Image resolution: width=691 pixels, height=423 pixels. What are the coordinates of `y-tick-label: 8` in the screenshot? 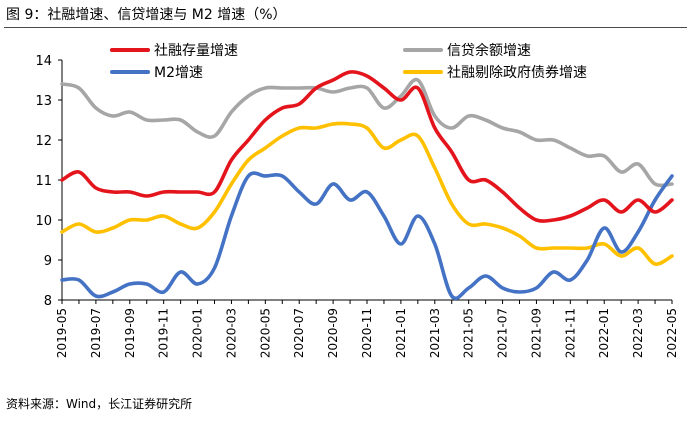 It's located at (48, 301).